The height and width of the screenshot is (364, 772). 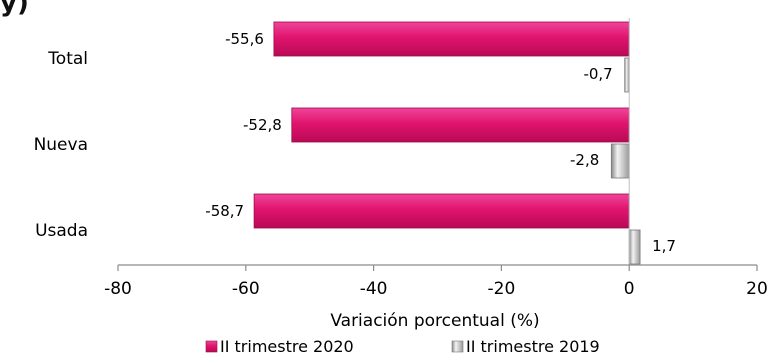 What do you see at coordinates (533, 346) in the screenshot?
I see `legend-label-2019: II trimestre 2019` at bounding box center [533, 346].